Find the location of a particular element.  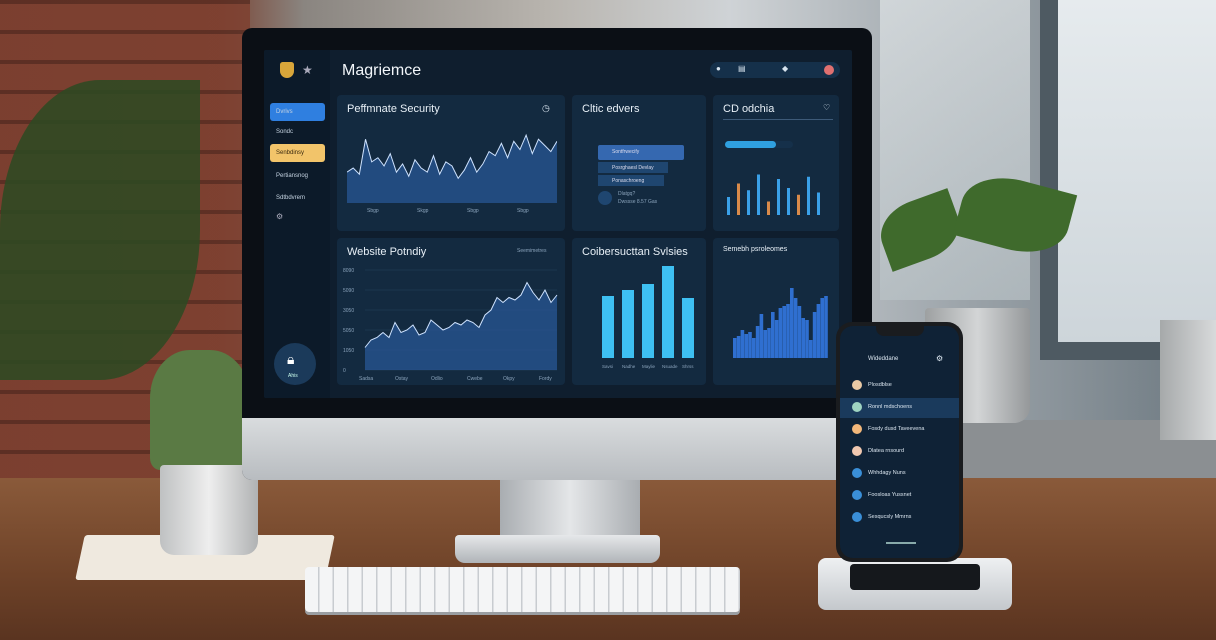

clock-icon: ◷ is located at coordinates (546, 108).